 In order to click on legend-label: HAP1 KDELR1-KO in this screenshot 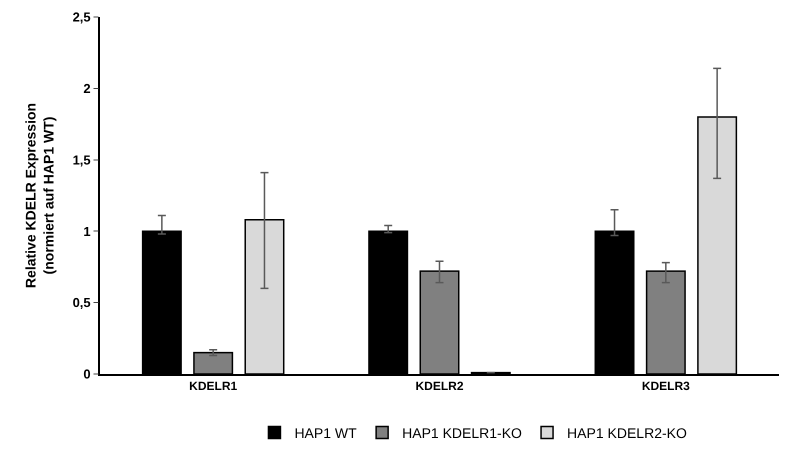, I will do `click(462, 432)`.